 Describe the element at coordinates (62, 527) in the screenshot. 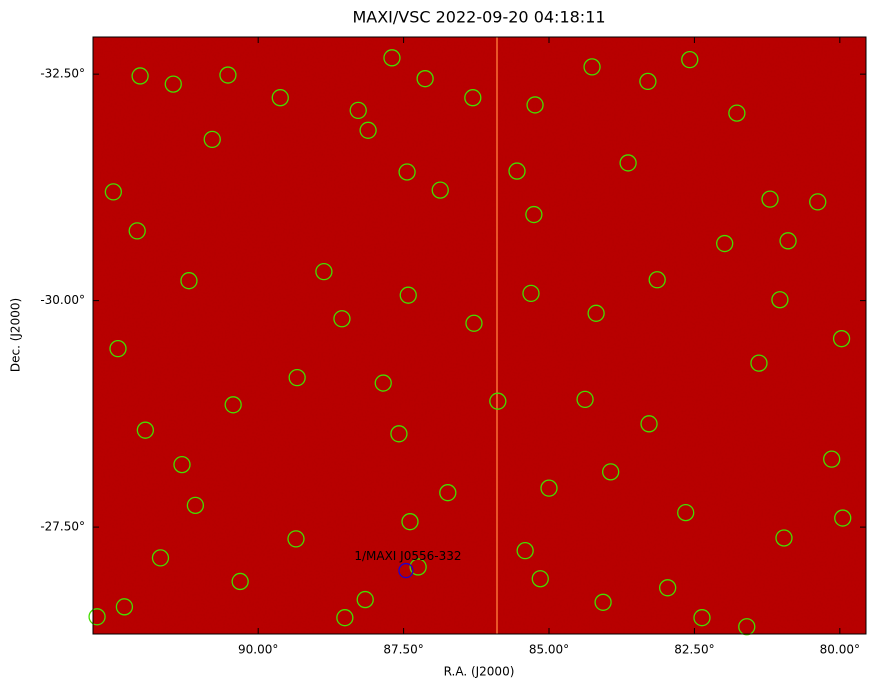

I see `y-tick-label: -27.50°` at that location.